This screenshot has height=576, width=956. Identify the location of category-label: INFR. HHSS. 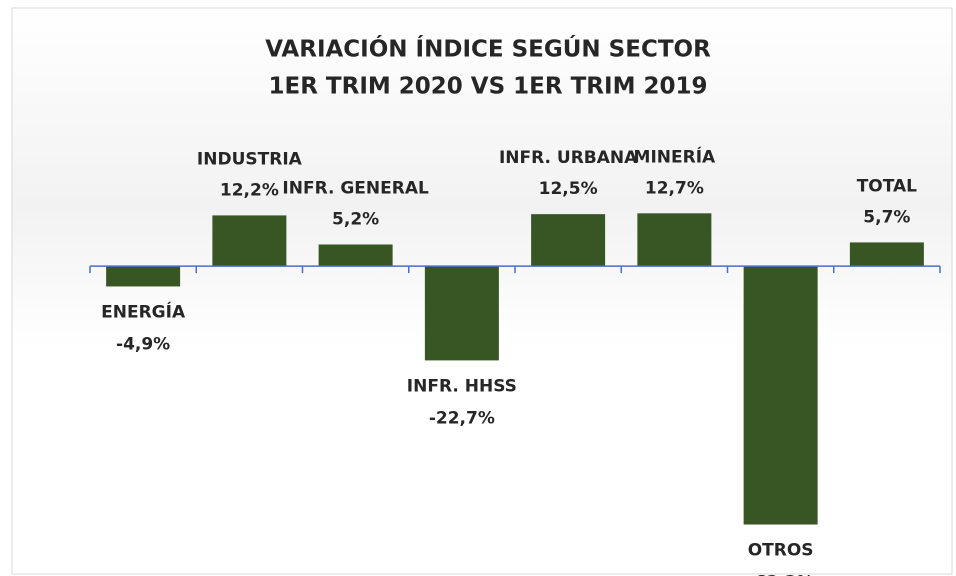
(462, 386).